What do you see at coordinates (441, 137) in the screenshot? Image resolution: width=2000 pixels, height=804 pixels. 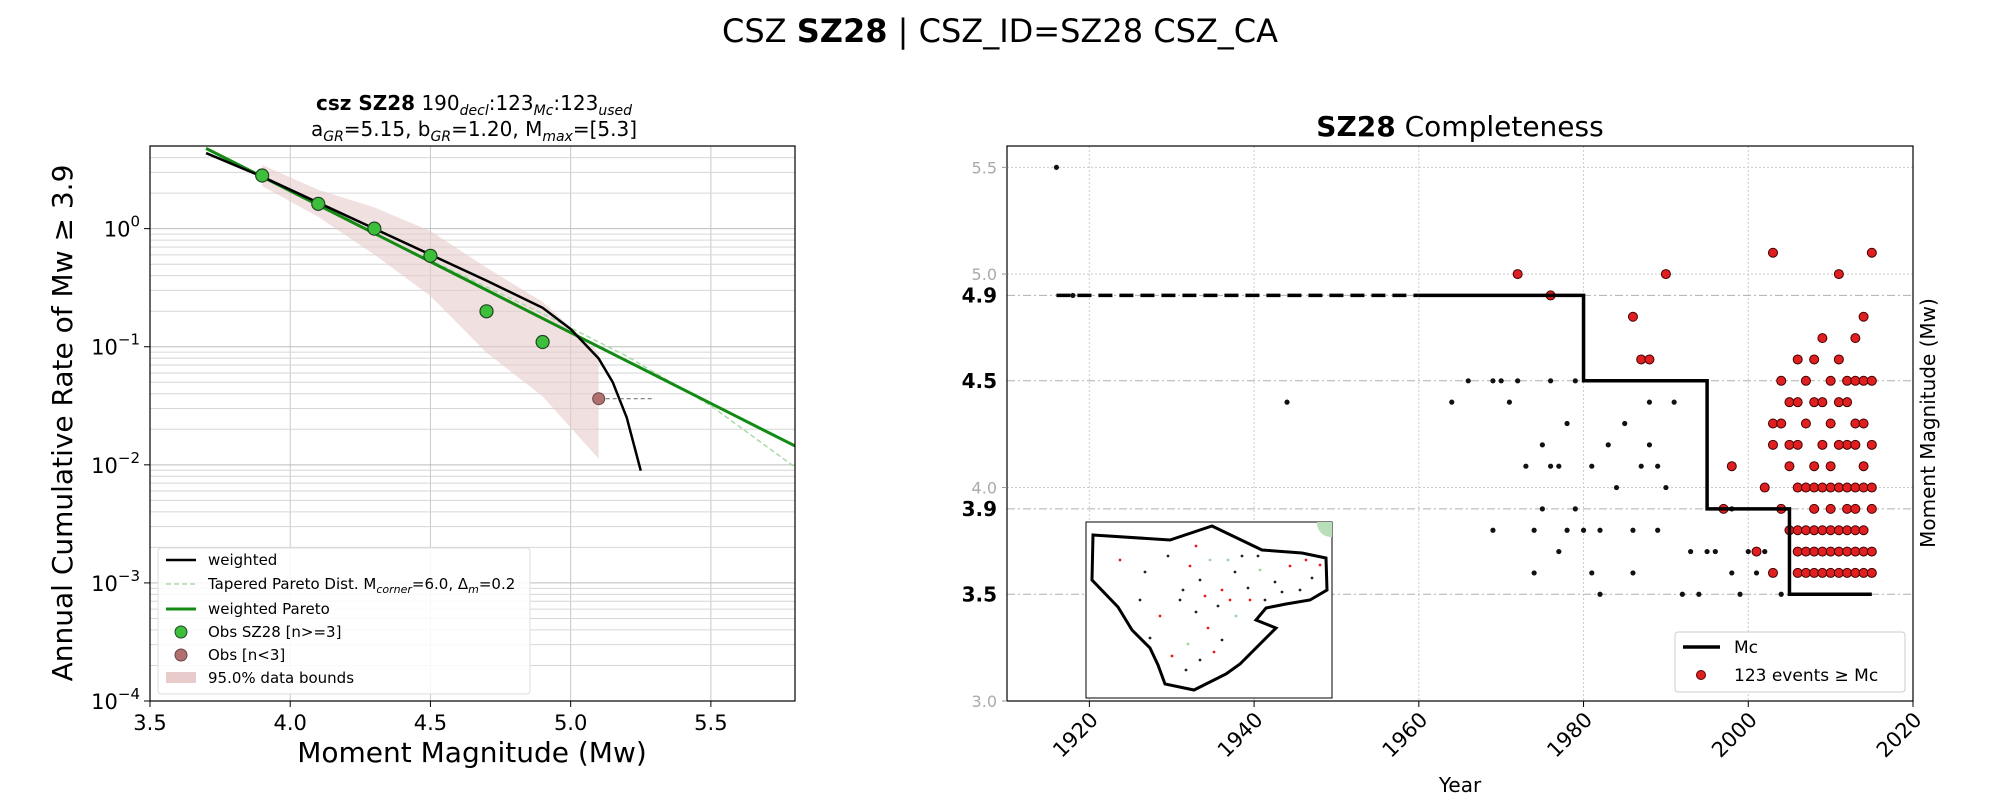 I see `gr-title-b-sub: GR` at bounding box center [441, 137].